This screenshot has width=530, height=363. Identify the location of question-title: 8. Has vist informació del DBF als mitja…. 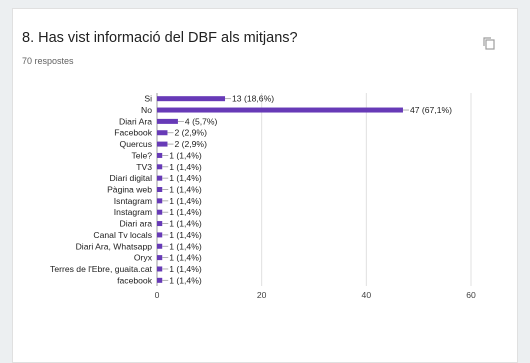
(160, 38).